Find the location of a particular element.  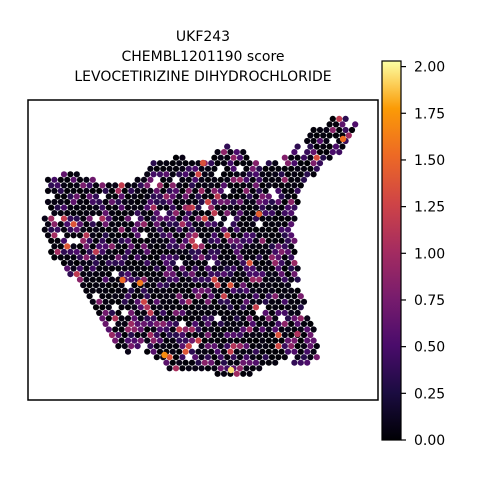

colorbar-tick-label: 1.00 is located at coordinates (429, 254).